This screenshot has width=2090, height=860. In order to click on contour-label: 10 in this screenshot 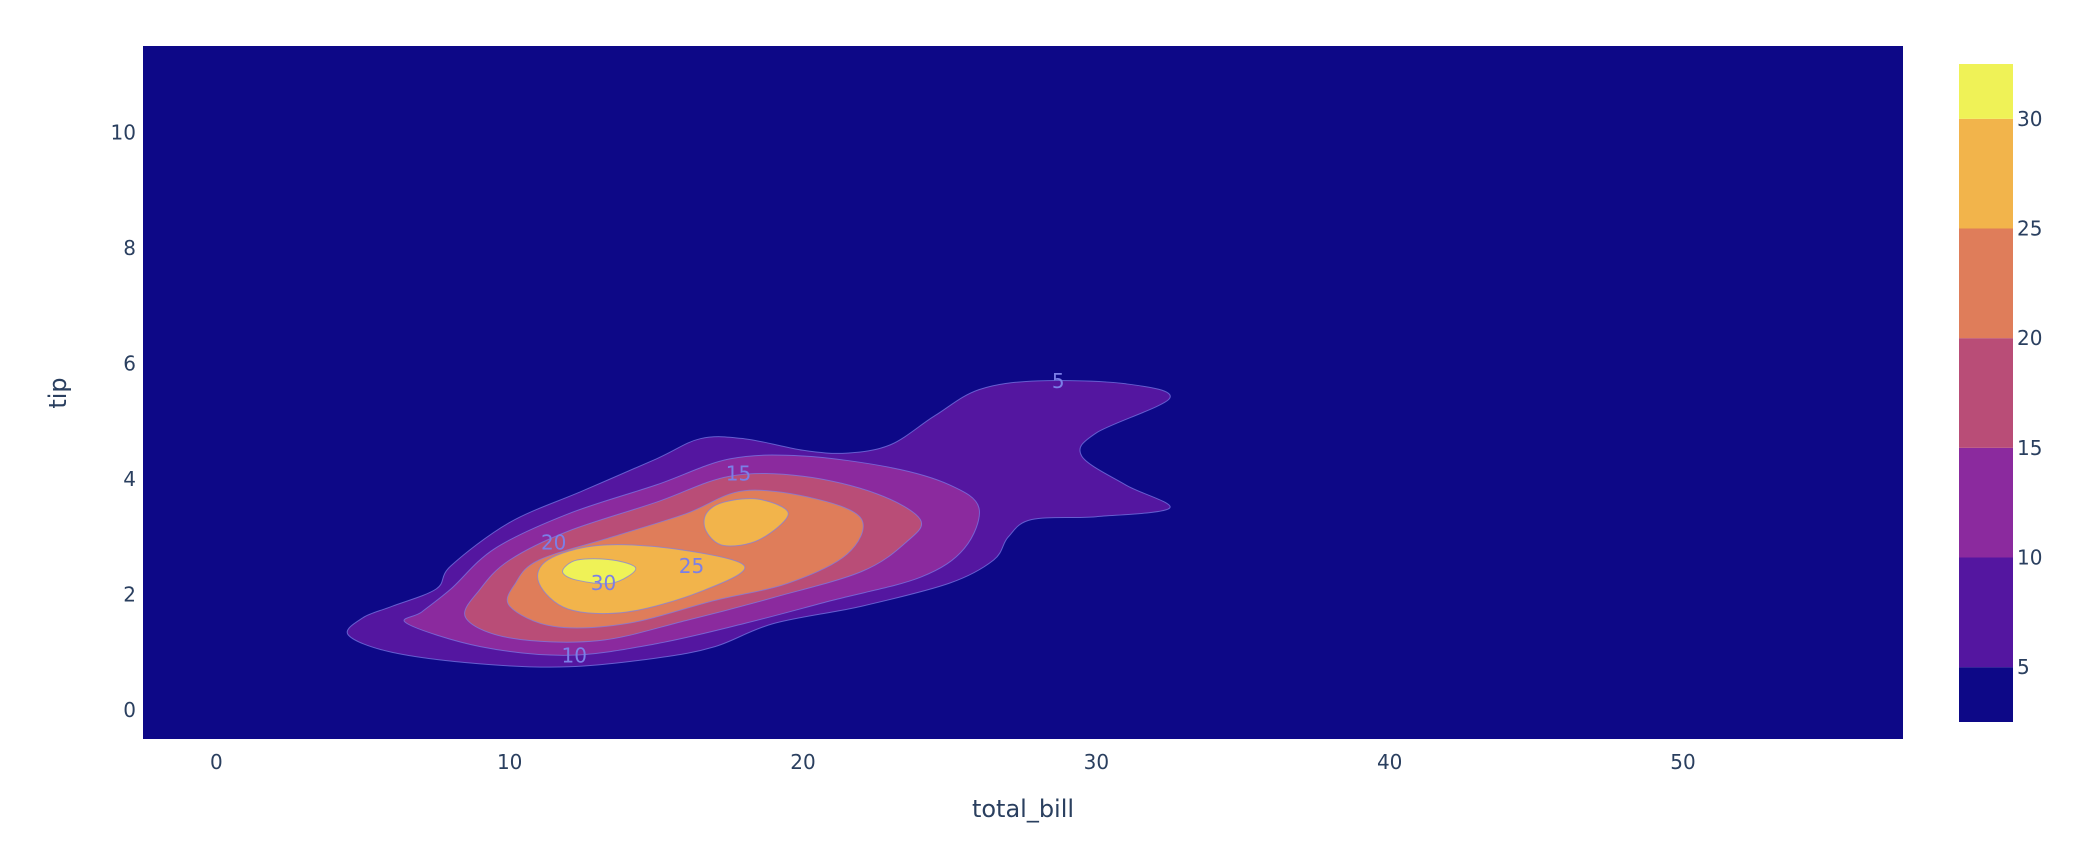, I will do `click(573, 655)`.